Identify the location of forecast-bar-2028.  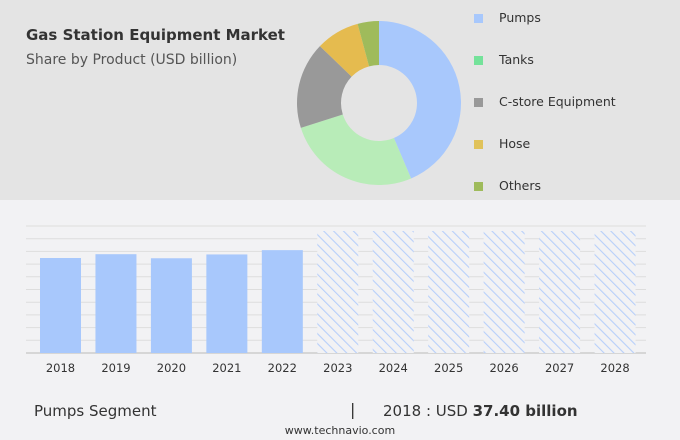
(615, 292).